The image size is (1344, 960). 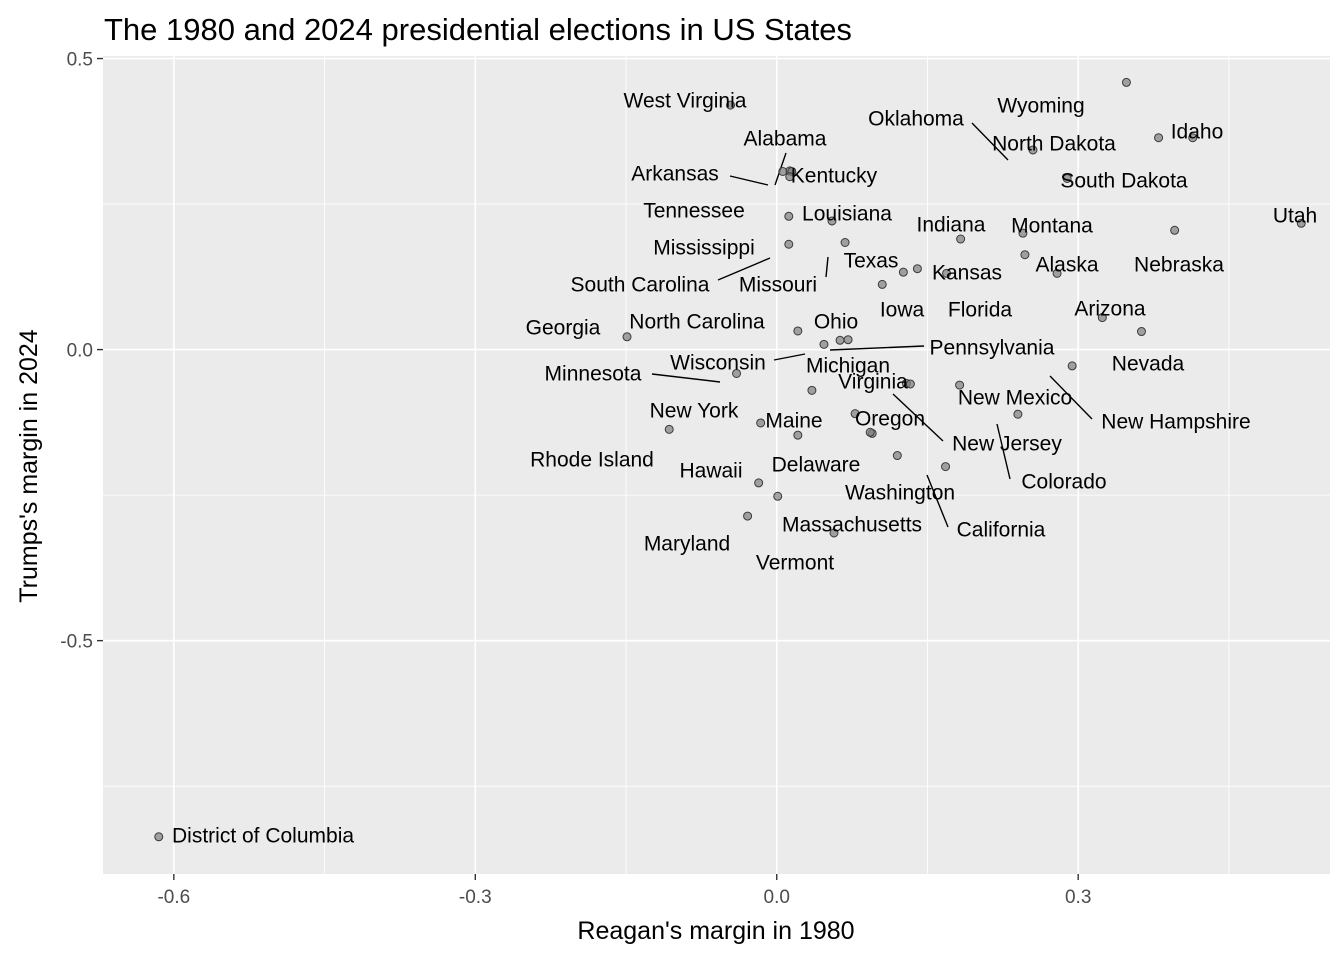 I want to click on point-label: New Mexico, so click(x=1015, y=398).